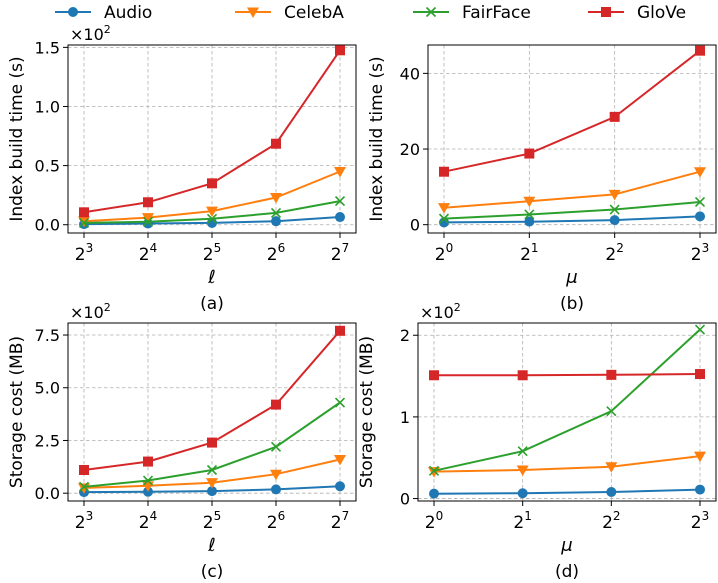 Image resolution: width=718 pixels, height=583 pixels. I want to click on legend-marker-fairface, so click(431, 12).